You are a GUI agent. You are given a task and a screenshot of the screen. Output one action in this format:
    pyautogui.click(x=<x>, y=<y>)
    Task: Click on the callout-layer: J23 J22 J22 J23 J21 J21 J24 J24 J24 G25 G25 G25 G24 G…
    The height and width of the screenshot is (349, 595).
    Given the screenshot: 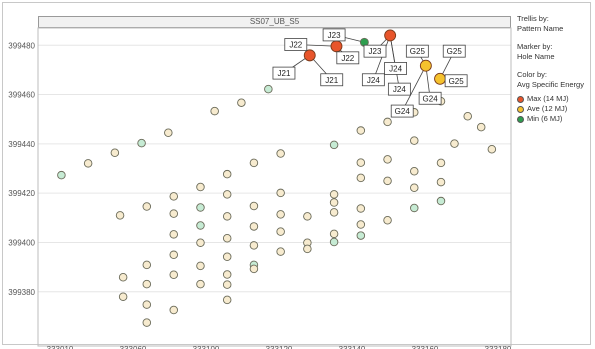 What is the action you would take?
    pyautogui.click(x=370, y=73)
    